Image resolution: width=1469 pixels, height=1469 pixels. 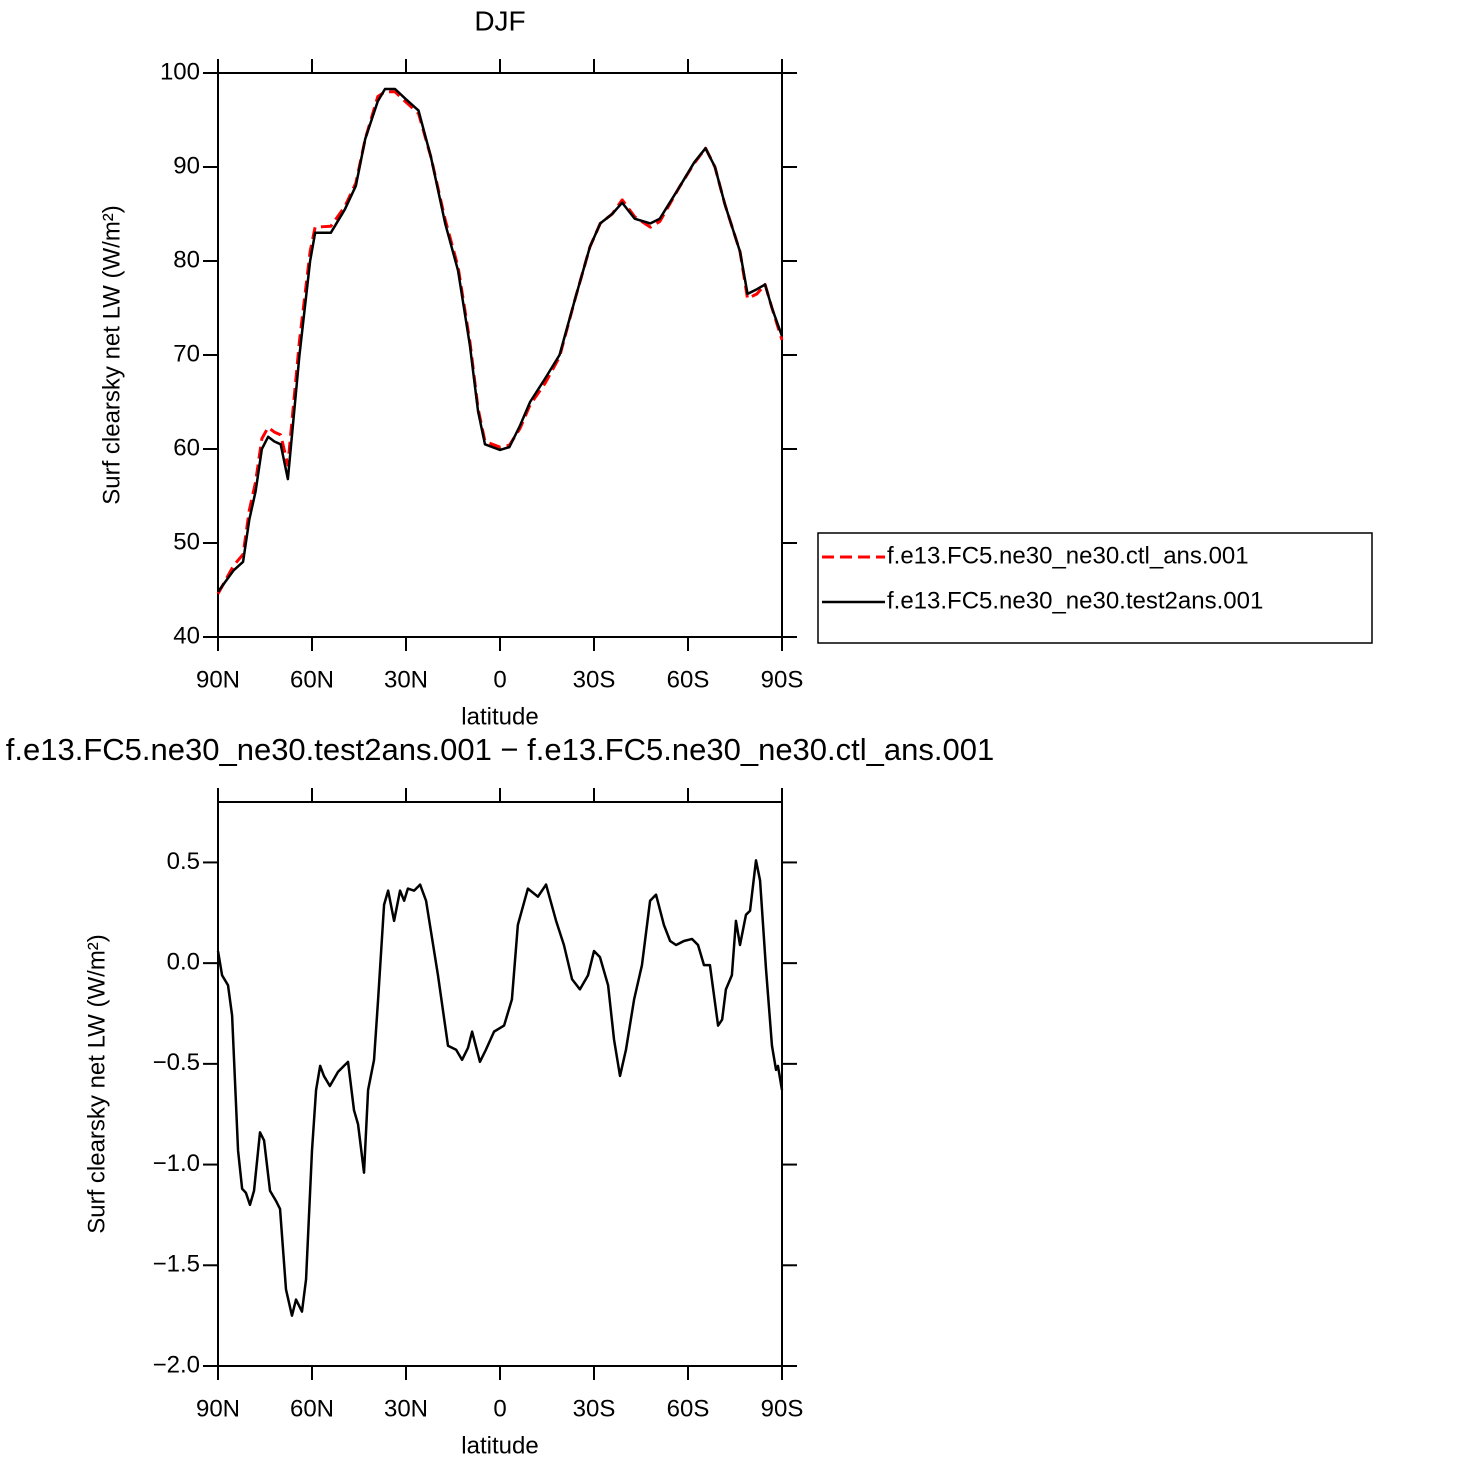 What do you see at coordinates (1075, 600) in the screenshot?
I see `legend-label: f.e13.FC5.ne30_ne30.test2ans.001` at bounding box center [1075, 600].